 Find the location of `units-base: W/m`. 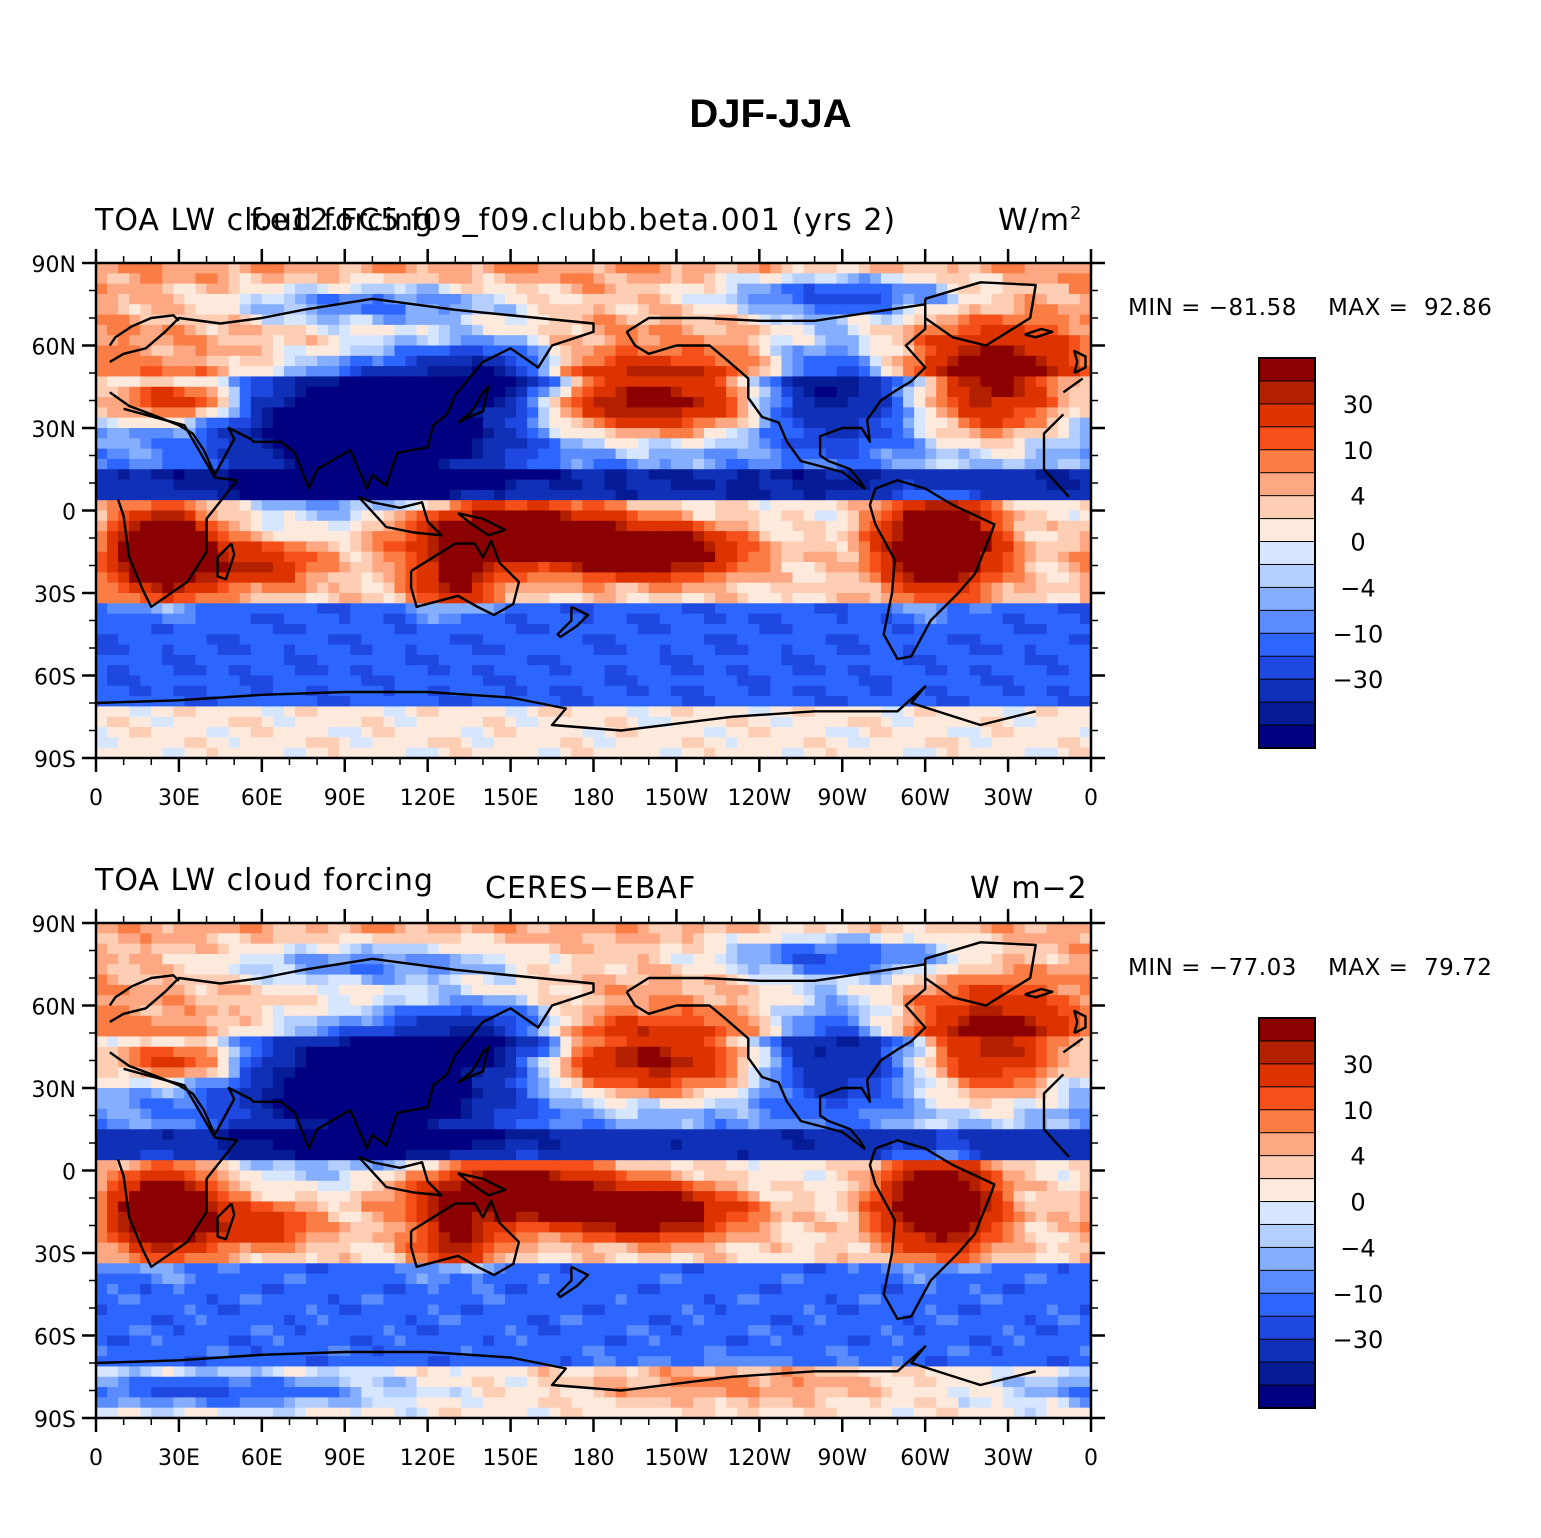

units-base: W/m is located at coordinates (1034, 220).